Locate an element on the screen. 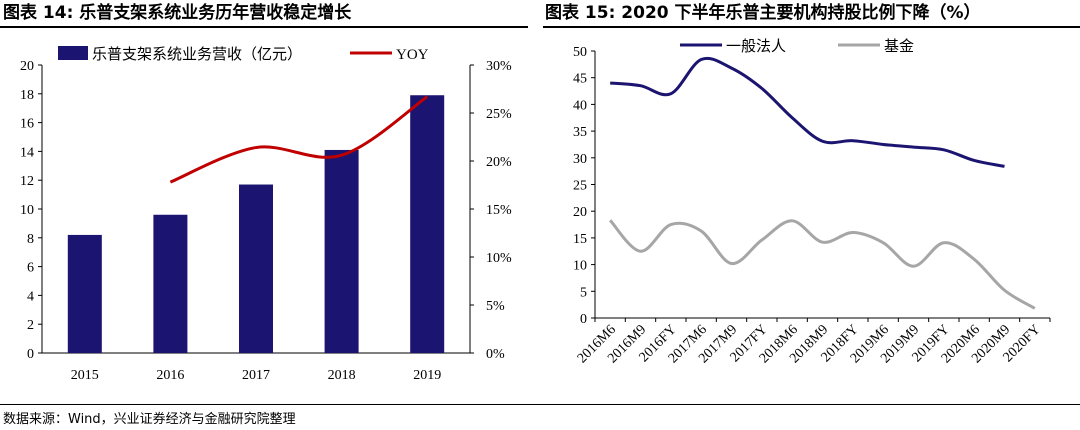 The height and width of the screenshot is (430, 1080). right-chart-y-tick-label: 40 is located at coordinates (580, 105).